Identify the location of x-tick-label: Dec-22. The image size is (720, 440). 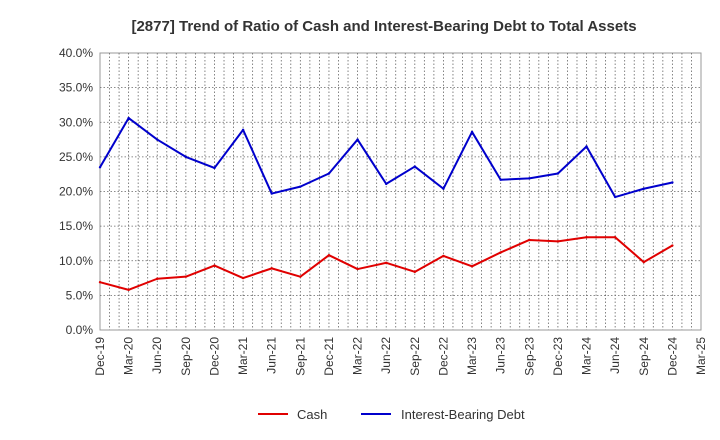
(443, 356).